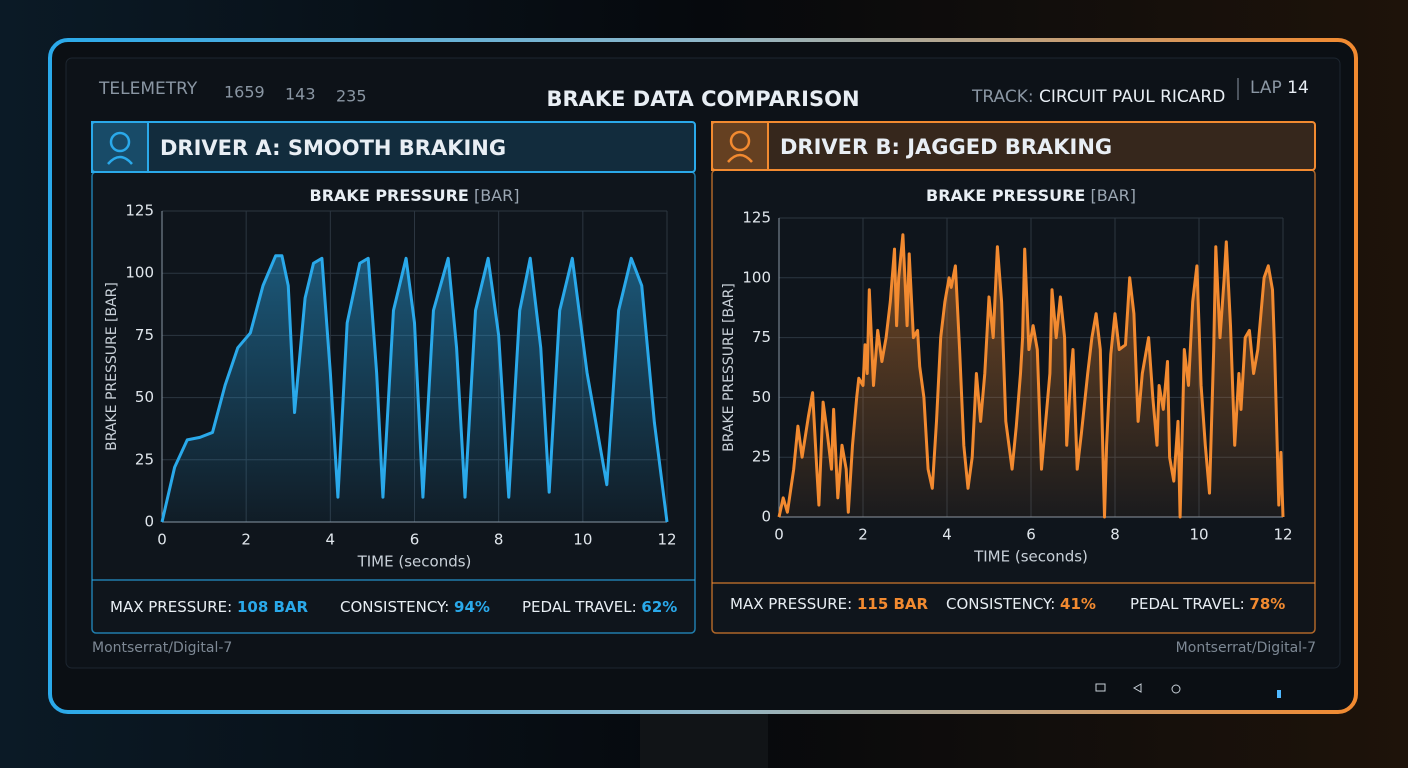 Image resolution: width=1408 pixels, height=768 pixels. I want to click on stat-value: 78%, so click(1267, 604).